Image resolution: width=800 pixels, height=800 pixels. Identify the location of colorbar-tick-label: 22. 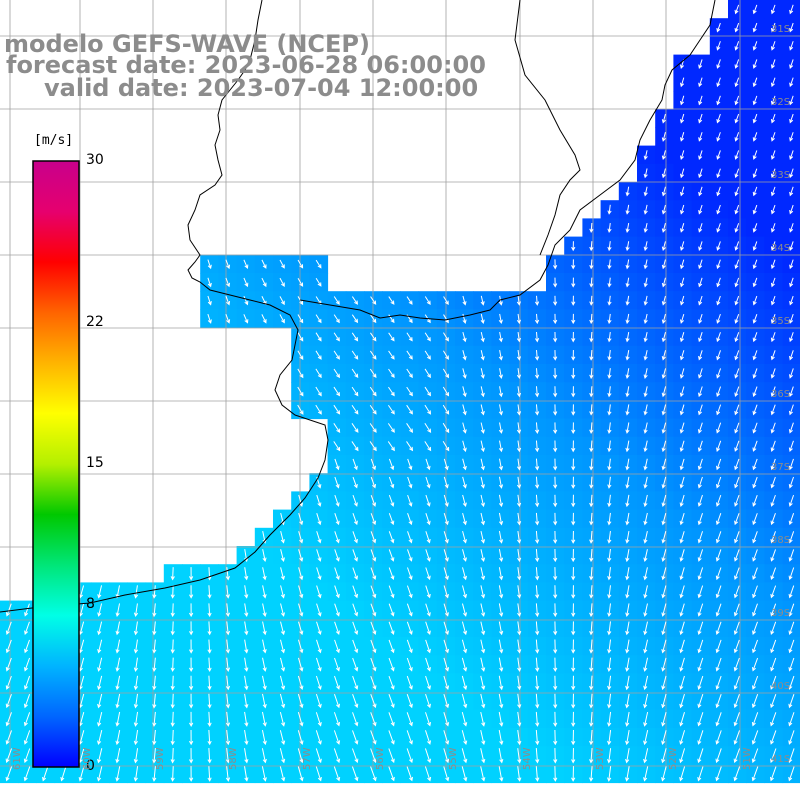
(95, 321).